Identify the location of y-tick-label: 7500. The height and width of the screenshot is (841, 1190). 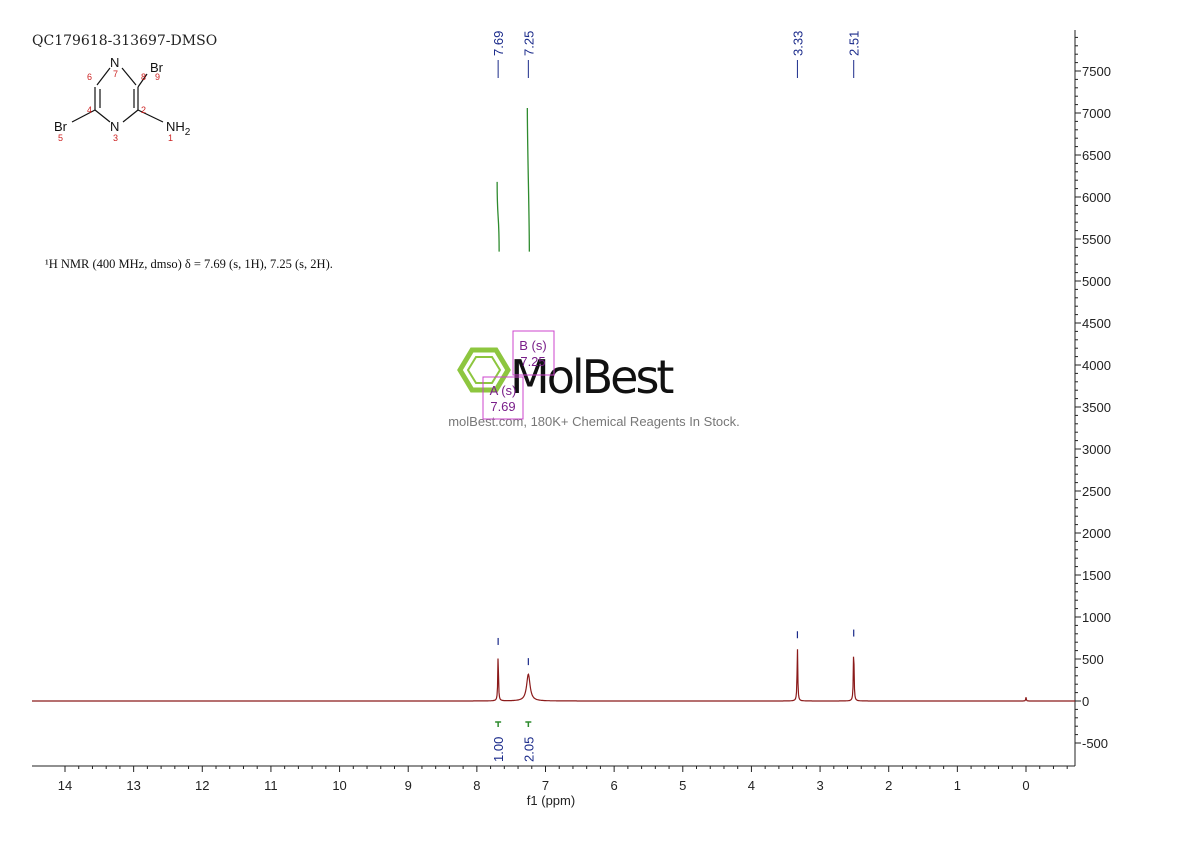
(1096, 71).